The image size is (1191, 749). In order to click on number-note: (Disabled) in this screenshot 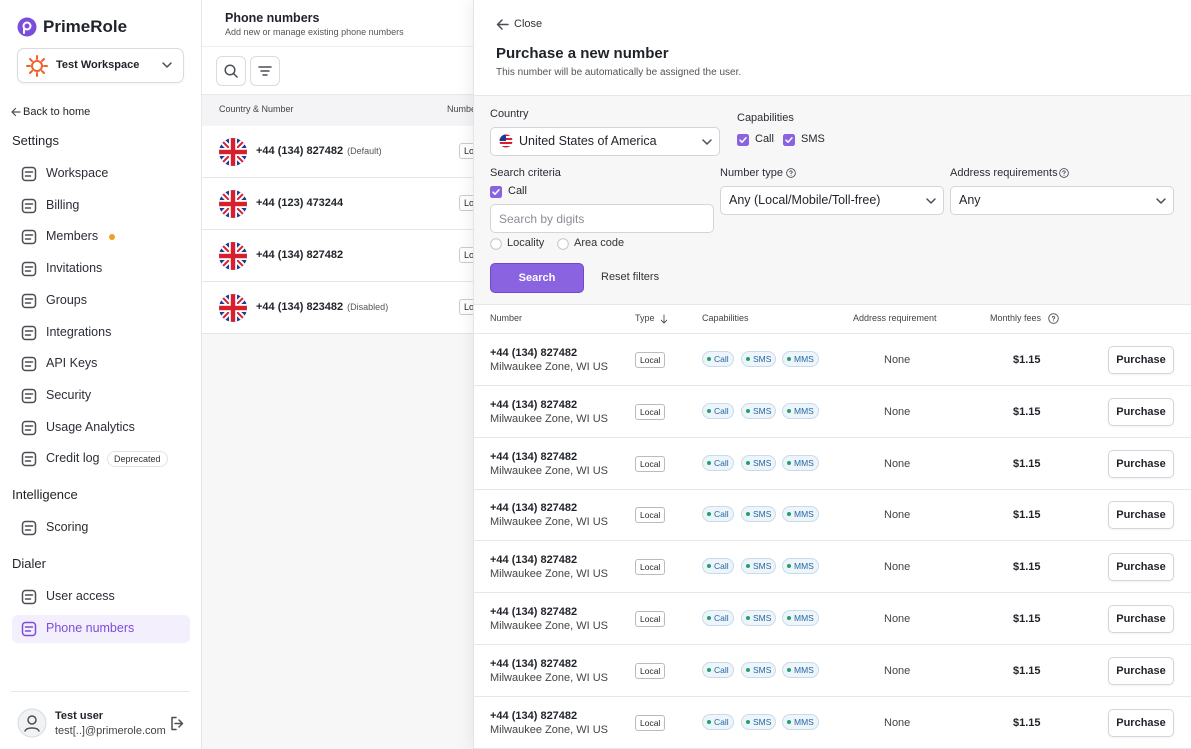, I will do `click(368, 307)`.